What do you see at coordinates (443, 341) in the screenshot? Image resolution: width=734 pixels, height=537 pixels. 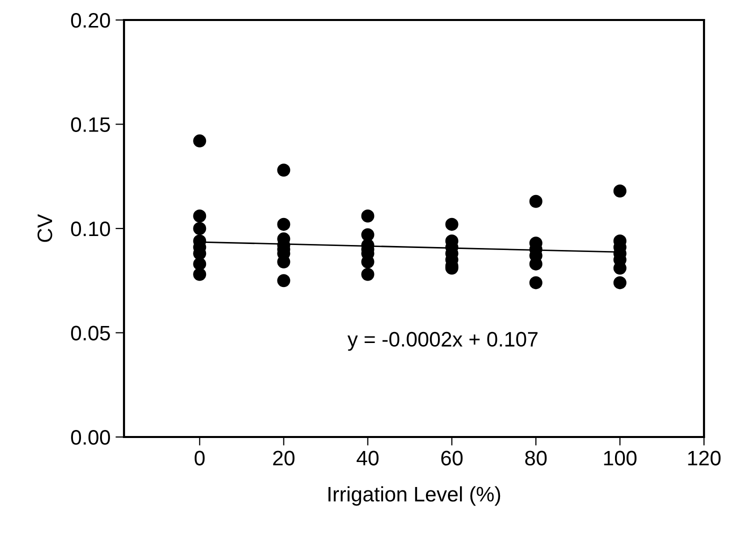 I see `annotation: y = -0.0002x + 0.107` at bounding box center [443, 341].